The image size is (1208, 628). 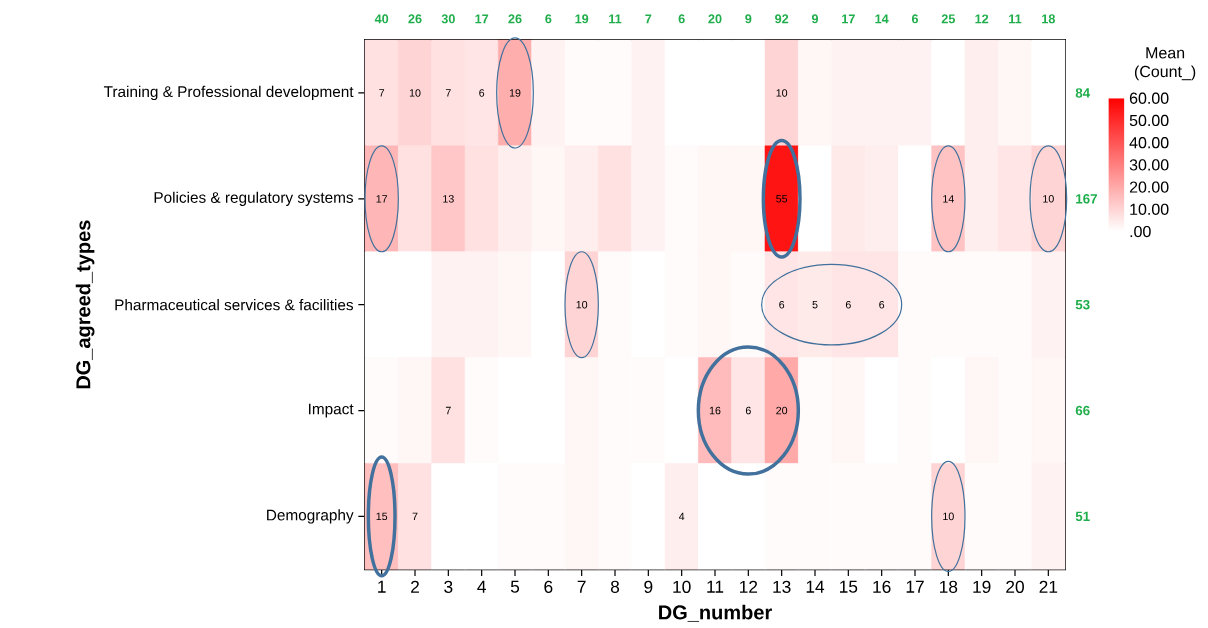 What do you see at coordinates (382, 516) in the screenshot?
I see `data-label: 15` at bounding box center [382, 516].